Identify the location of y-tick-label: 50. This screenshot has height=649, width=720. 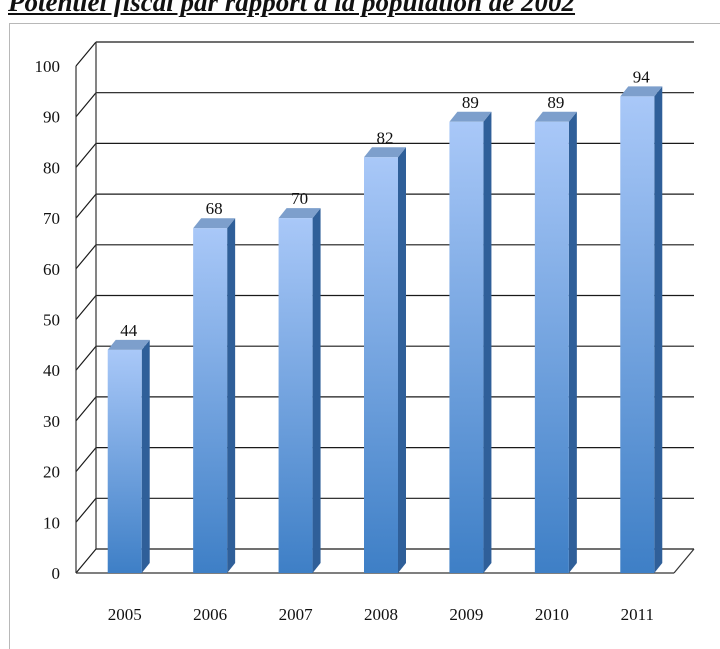
(51, 320).